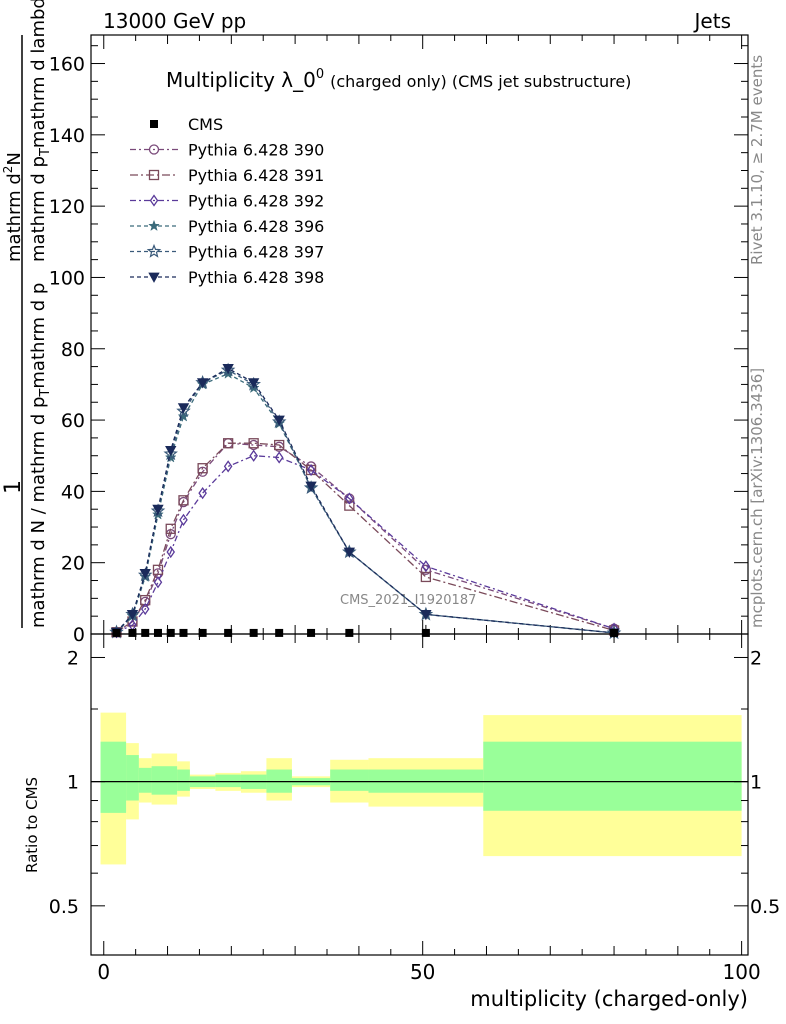  Describe the element at coordinates (757, 160) in the screenshot. I see `rivet-label: Rivet 3.1.10, ≥ 2.7M events` at that location.